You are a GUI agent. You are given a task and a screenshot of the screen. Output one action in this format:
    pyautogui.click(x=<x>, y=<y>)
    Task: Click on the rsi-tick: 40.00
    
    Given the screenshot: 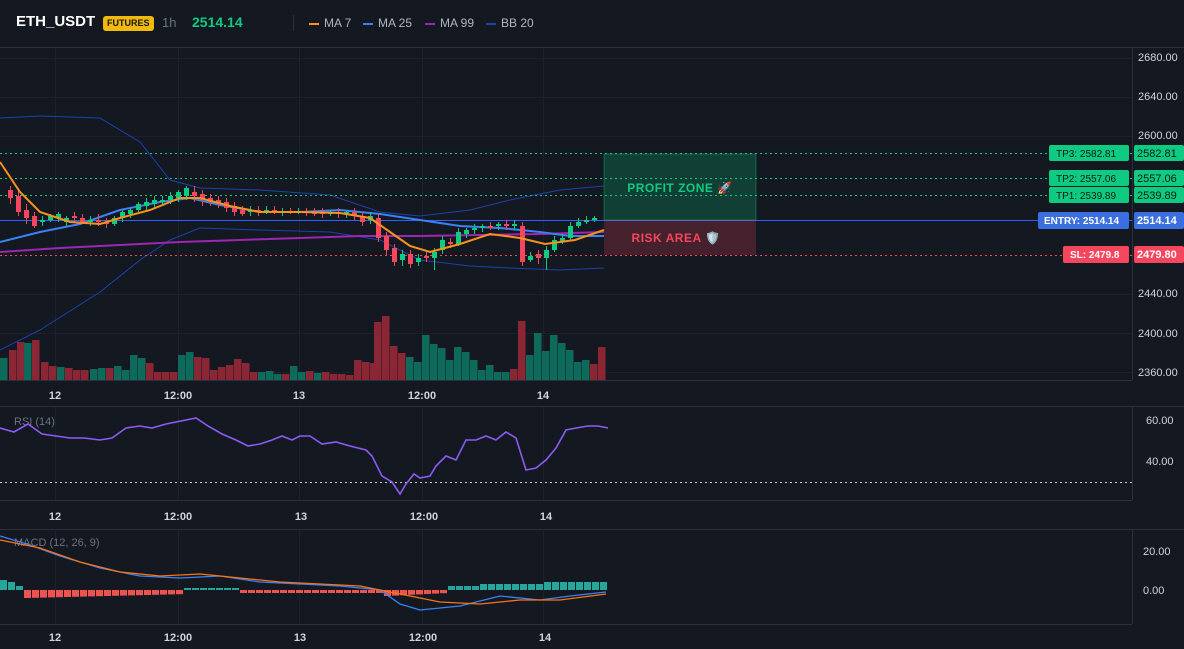 What is the action you would take?
    pyautogui.click(x=1160, y=462)
    